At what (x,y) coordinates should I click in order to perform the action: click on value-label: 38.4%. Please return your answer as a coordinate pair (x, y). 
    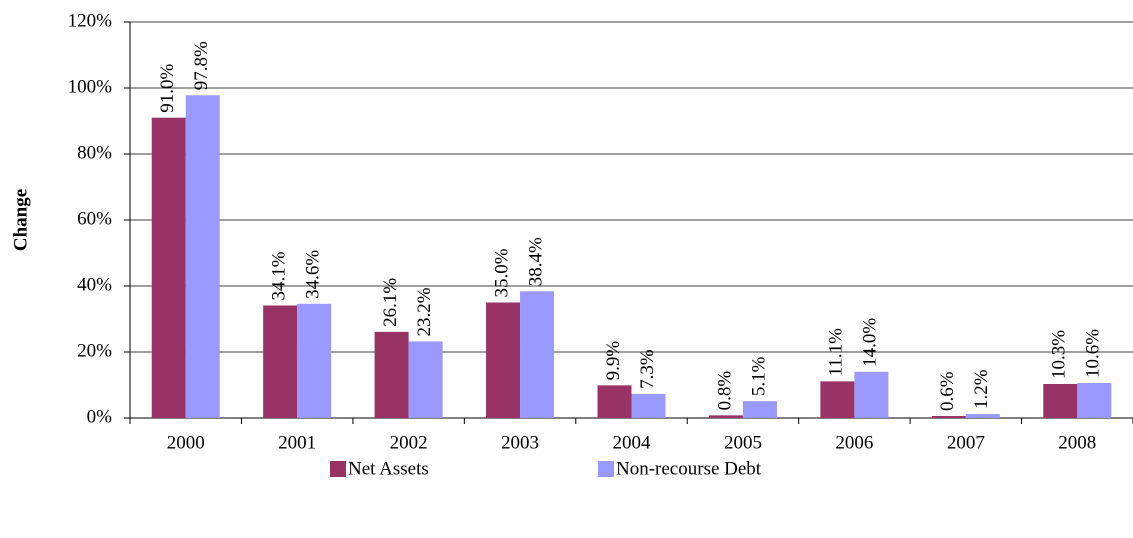
    Looking at the image, I should click on (535, 261).